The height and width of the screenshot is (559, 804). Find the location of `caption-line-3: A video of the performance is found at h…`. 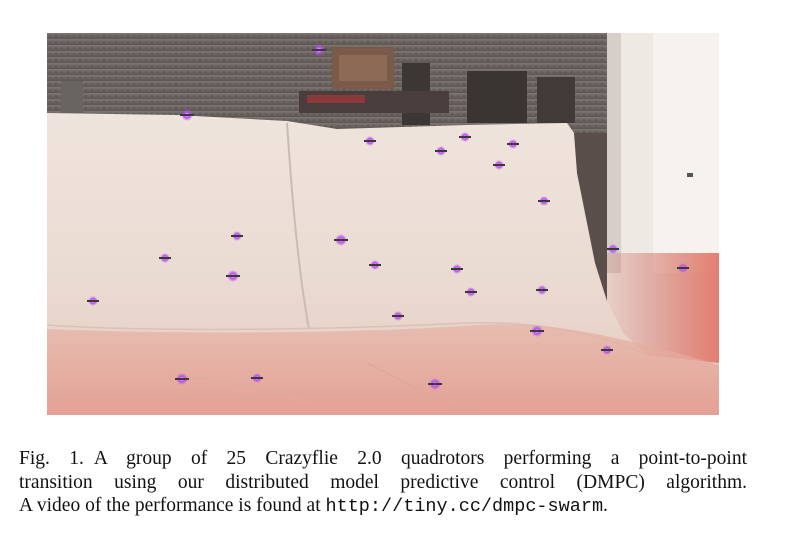

caption-line-3: A video of the performance is found at h… is located at coordinates (383, 506).